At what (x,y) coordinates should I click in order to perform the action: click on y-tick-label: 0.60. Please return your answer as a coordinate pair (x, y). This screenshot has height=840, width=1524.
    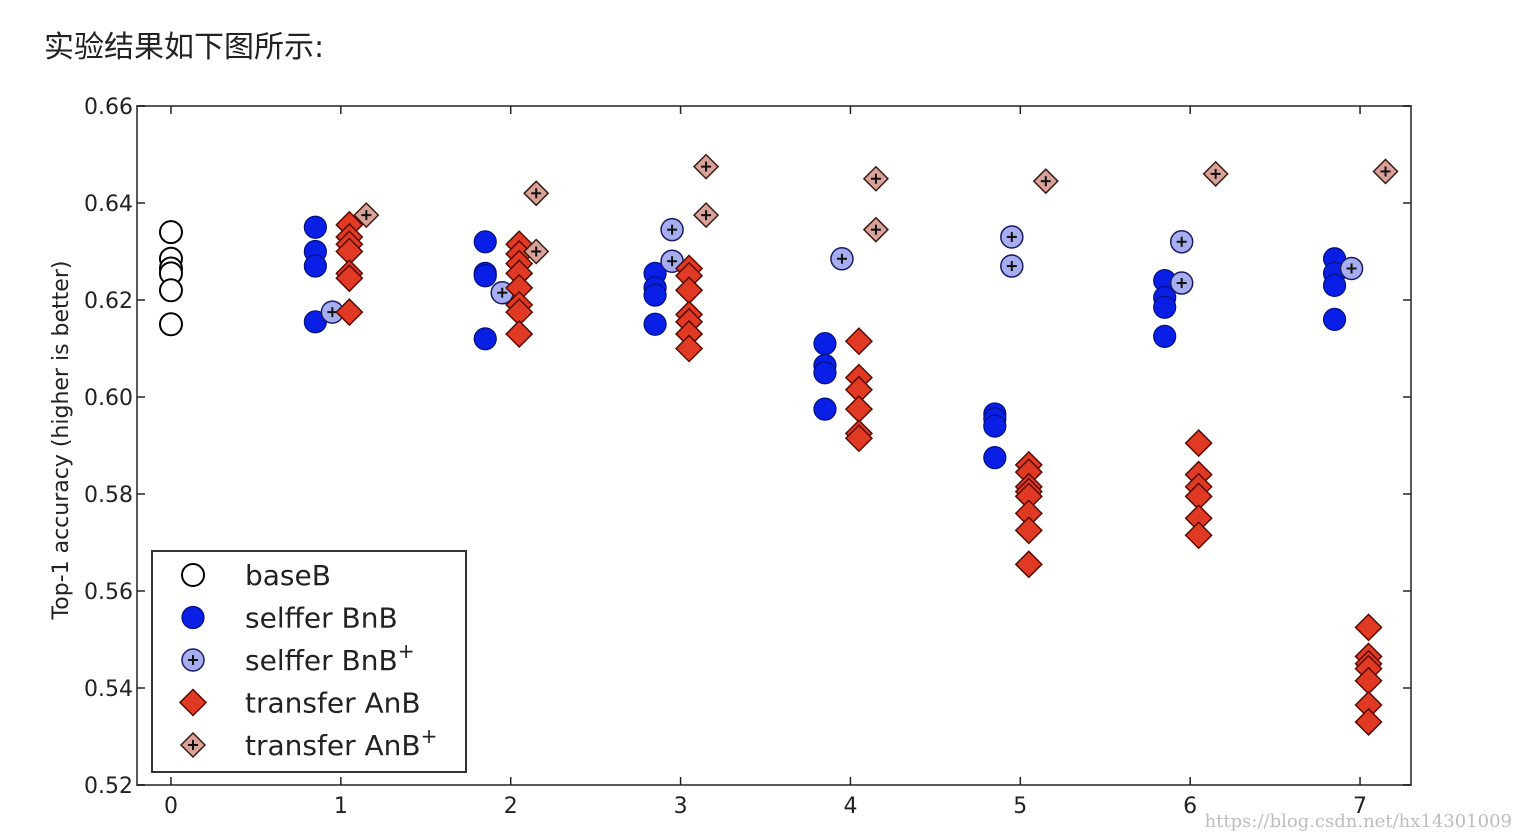
    Looking at the image, I should click on (108, 398).